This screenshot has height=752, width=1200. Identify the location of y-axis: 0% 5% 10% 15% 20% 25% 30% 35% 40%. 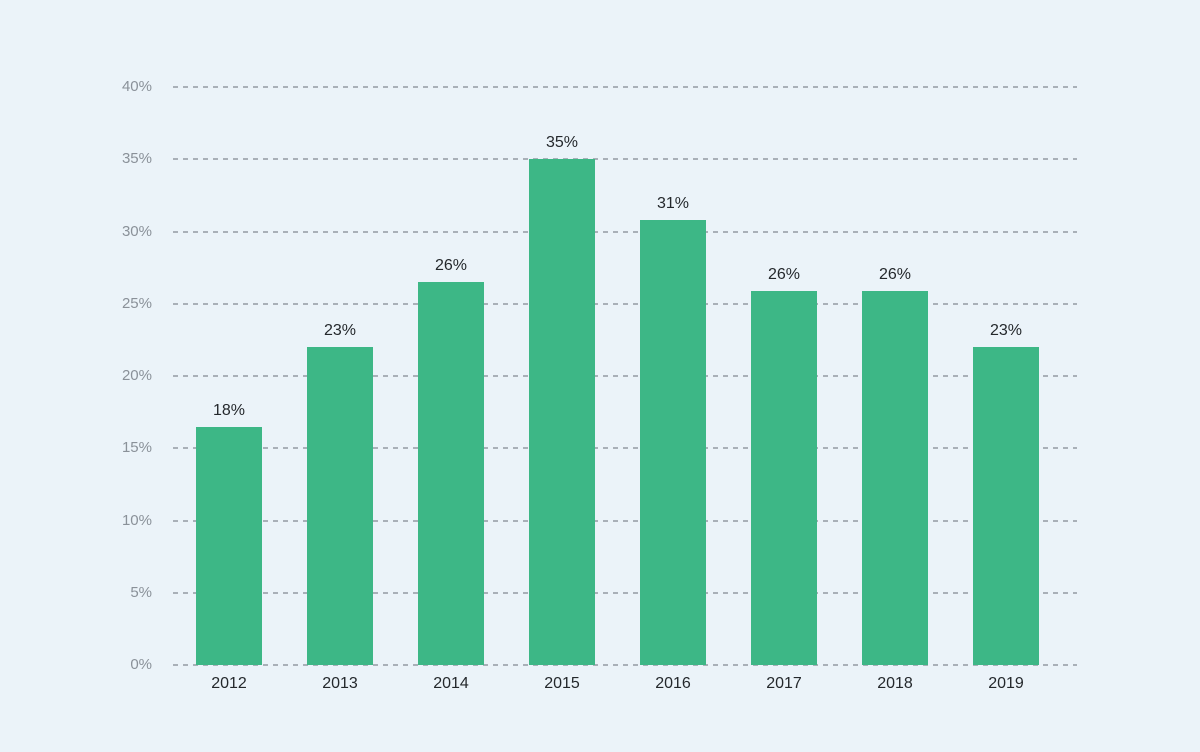
(76, 375).